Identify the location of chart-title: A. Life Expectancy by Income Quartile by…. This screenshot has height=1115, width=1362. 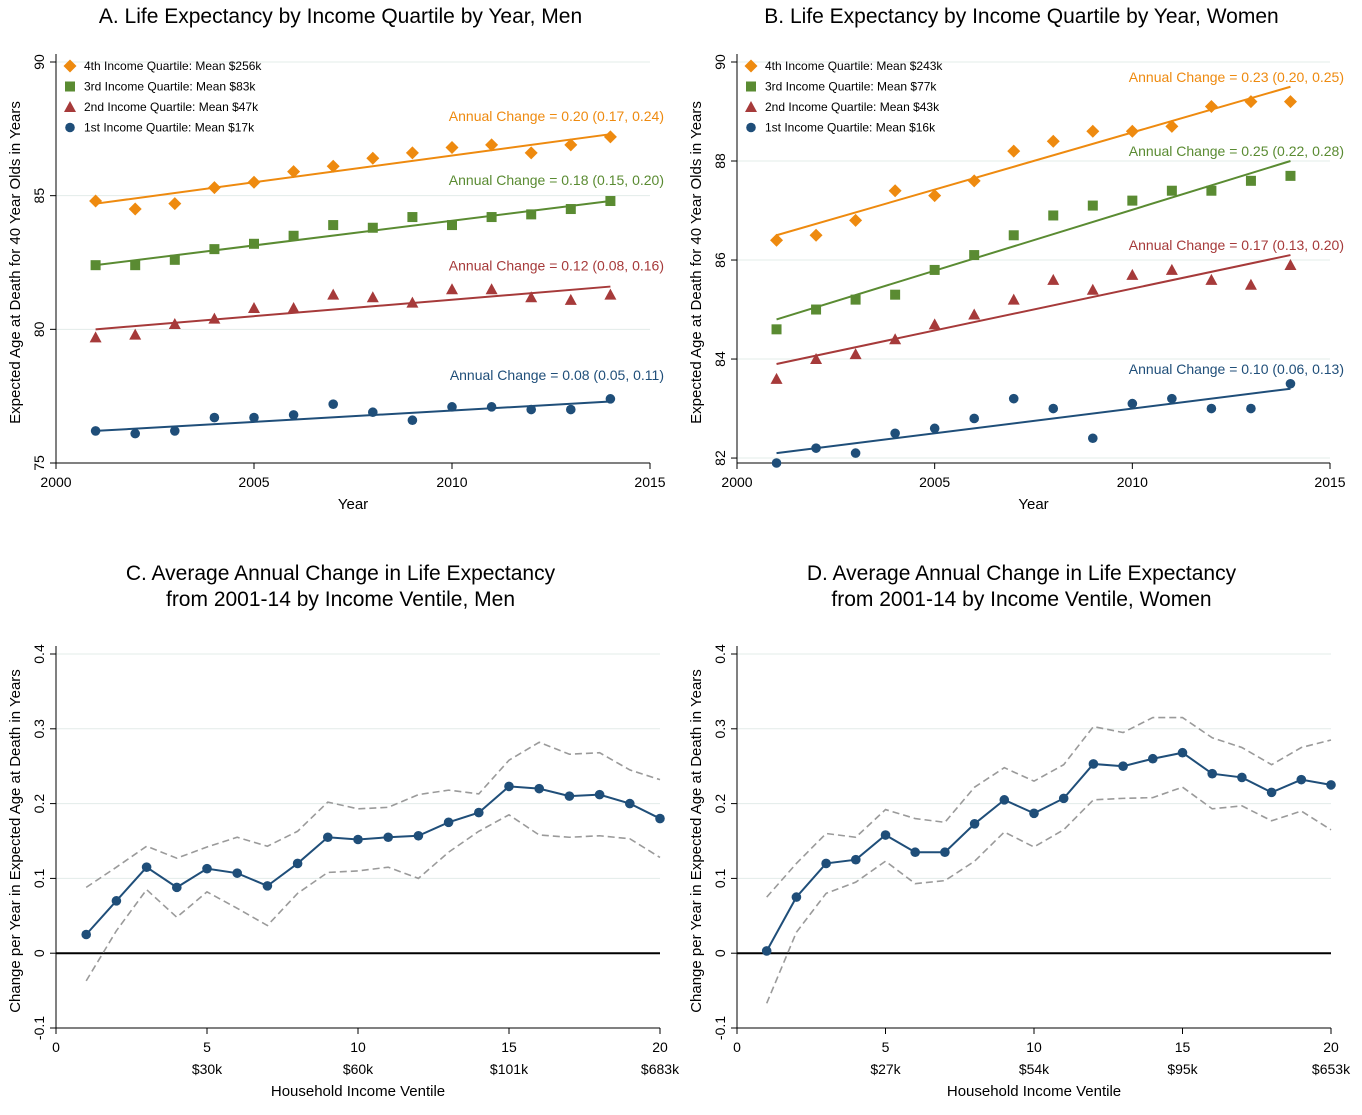
(340, 16).